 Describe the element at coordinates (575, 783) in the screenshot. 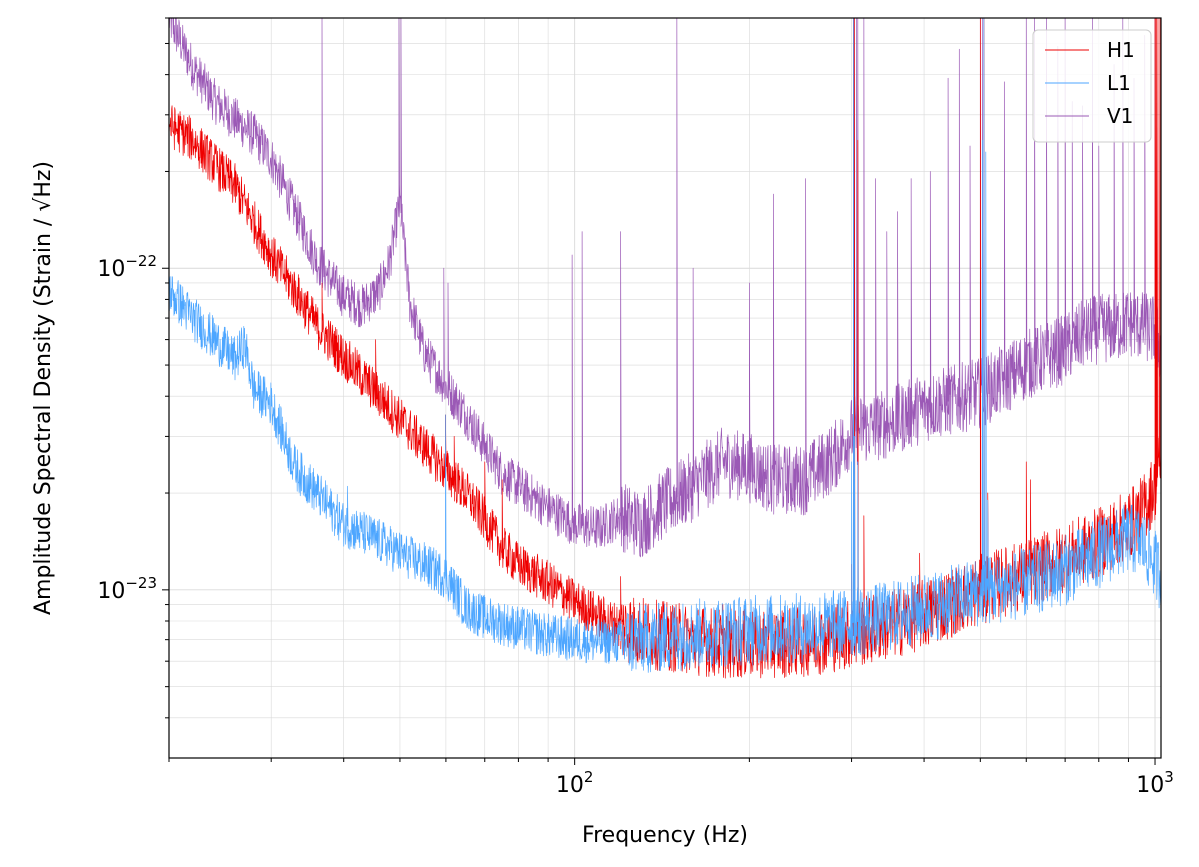

I see `x-tick-label: 10²` at that location.